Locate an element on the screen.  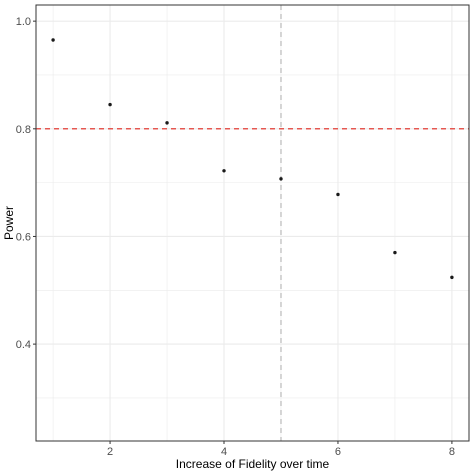
y-axis-title: Power is located at coordinates (9, 223).